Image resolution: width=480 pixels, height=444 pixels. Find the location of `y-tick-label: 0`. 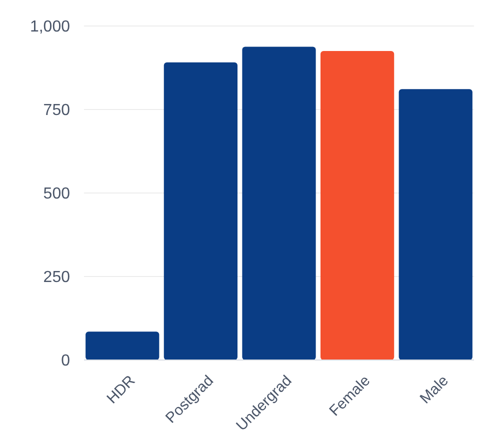

y-tick-label: 0 is located at coordinates (65, 361).